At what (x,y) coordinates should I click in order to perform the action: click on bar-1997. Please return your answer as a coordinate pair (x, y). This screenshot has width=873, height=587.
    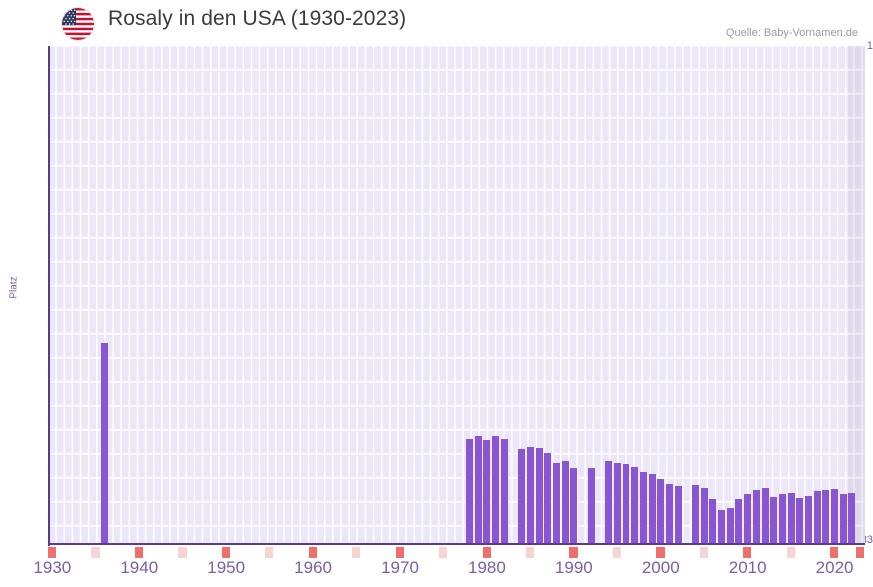
    Looking at the image, I should click on (635, 505).